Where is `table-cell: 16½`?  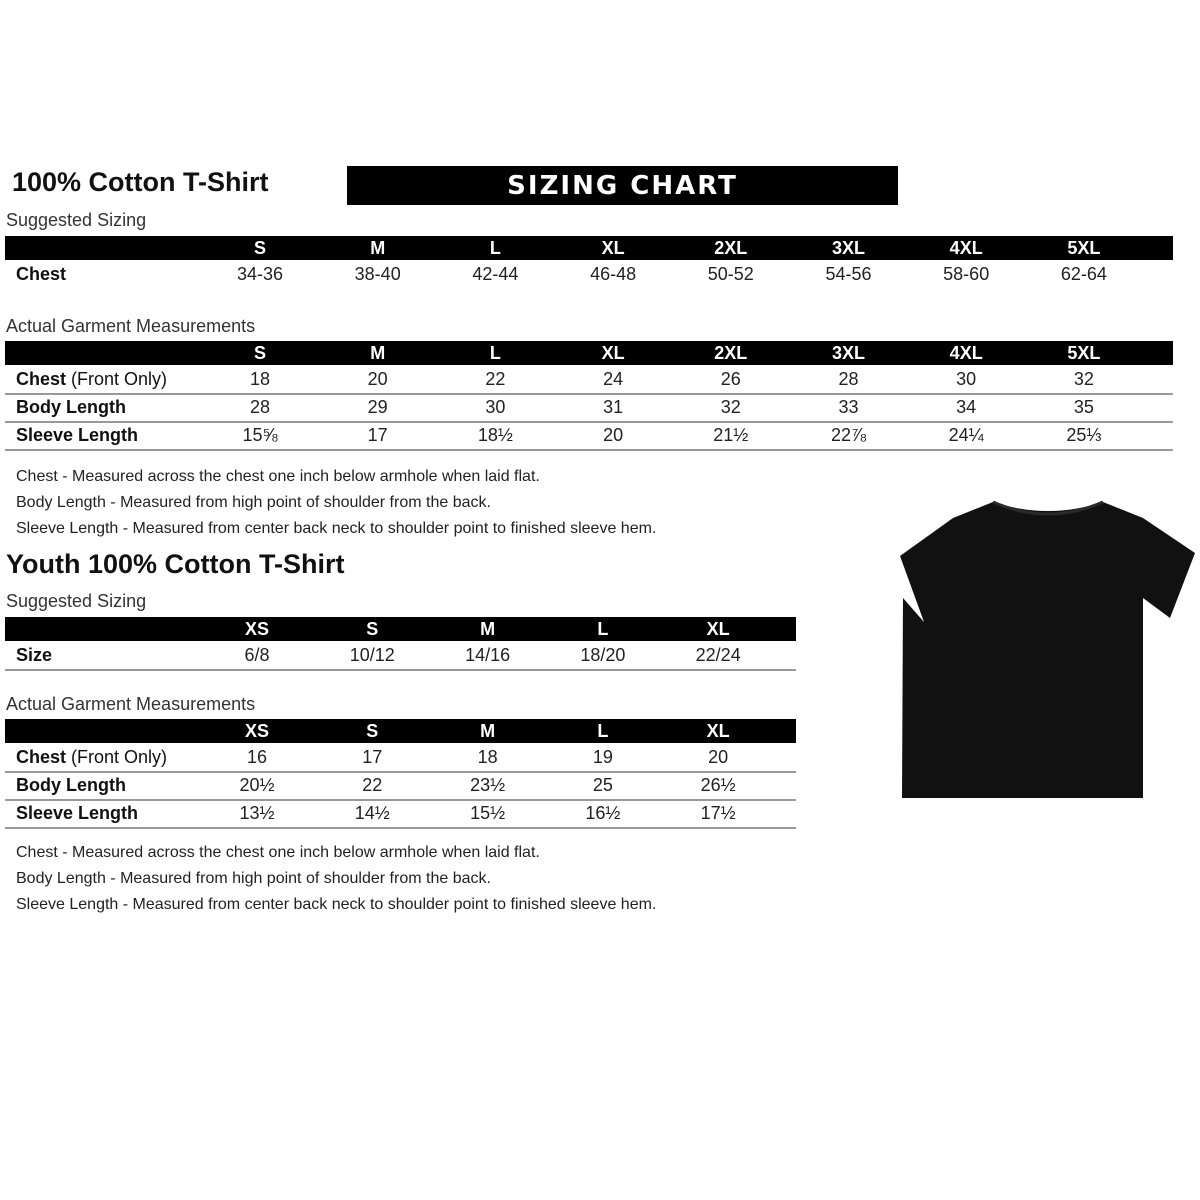
table-cell: 16½ is located at coordinates (603, 813).